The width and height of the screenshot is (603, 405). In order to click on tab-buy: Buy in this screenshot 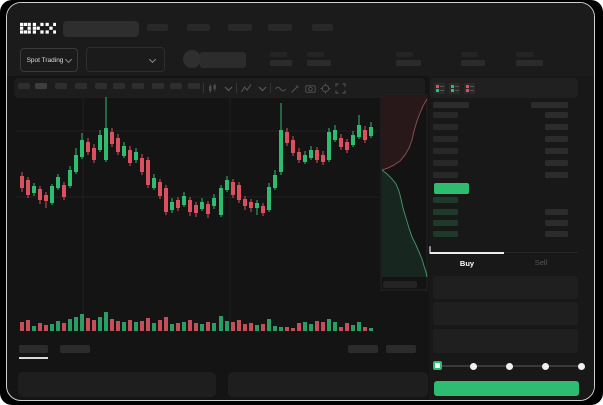, I will do `click(467, 262)`.